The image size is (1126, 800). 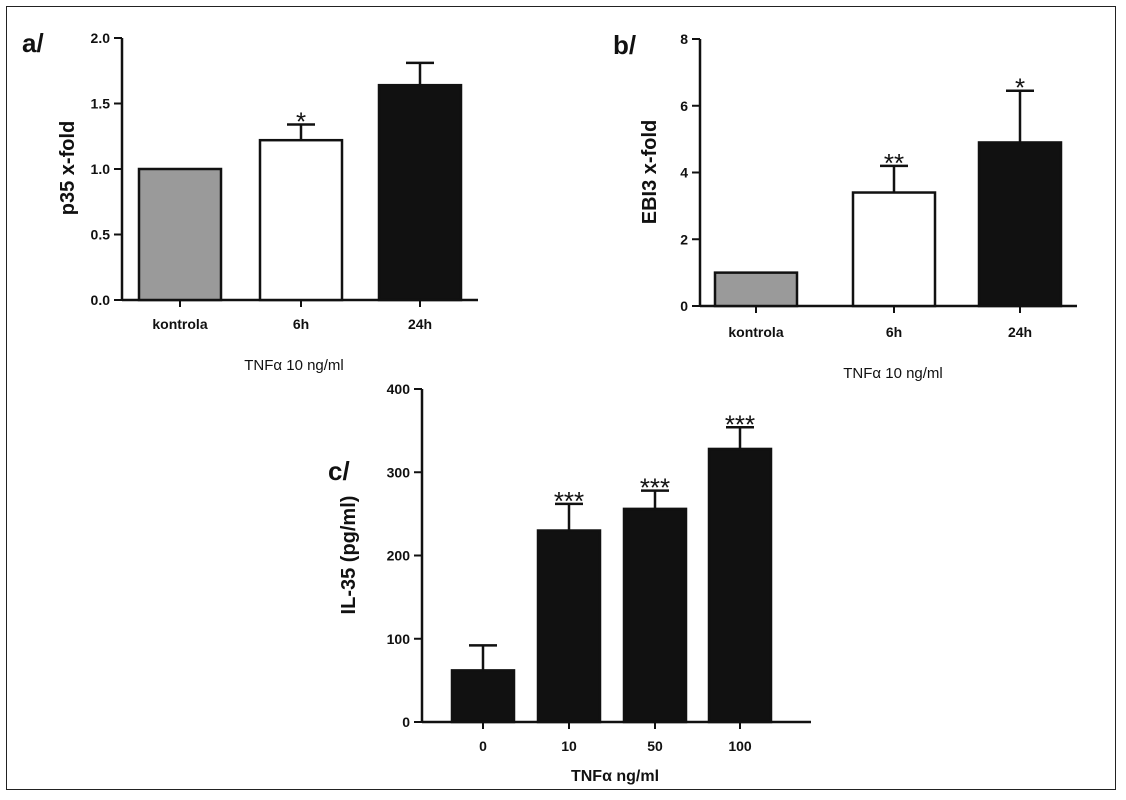 What do you see at coordinates (684, 39) in the screenshot?
I see `y-tick-label: 8` at bounding box center [684, 39].